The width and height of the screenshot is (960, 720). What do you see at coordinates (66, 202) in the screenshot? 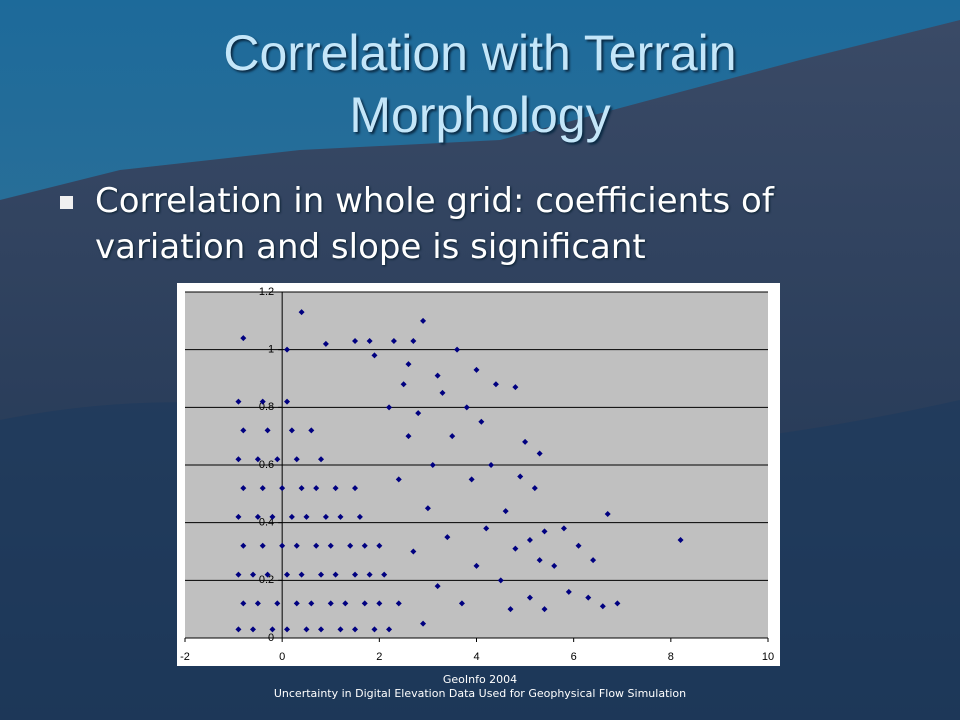
I see `bullet-mark` at bounding box center [66, 202].